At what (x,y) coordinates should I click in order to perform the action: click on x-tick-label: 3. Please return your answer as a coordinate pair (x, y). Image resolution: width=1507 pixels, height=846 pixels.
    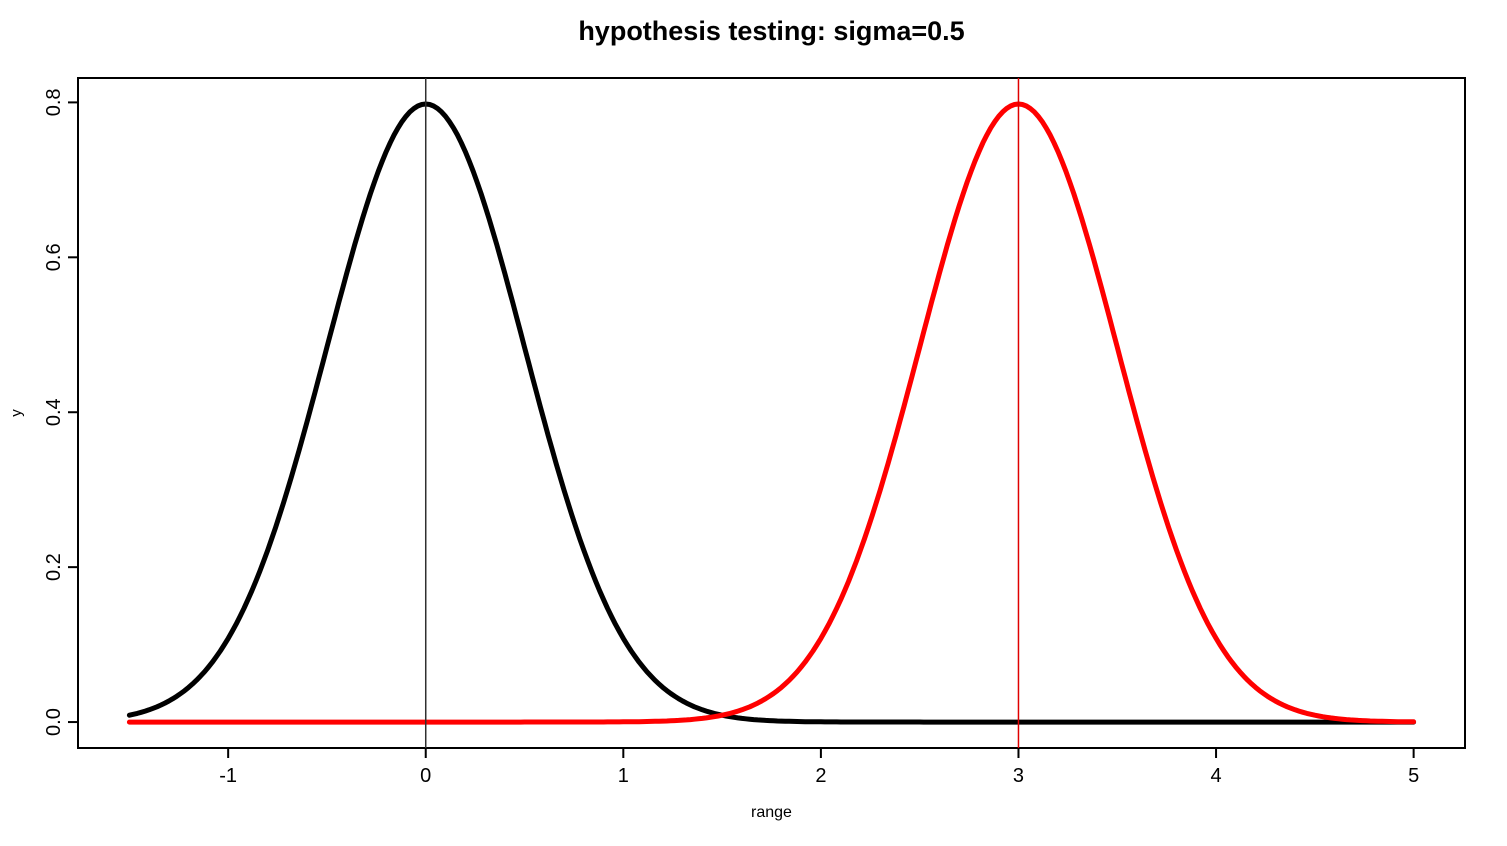
    Looking at the image, I should click on (1018, 776).